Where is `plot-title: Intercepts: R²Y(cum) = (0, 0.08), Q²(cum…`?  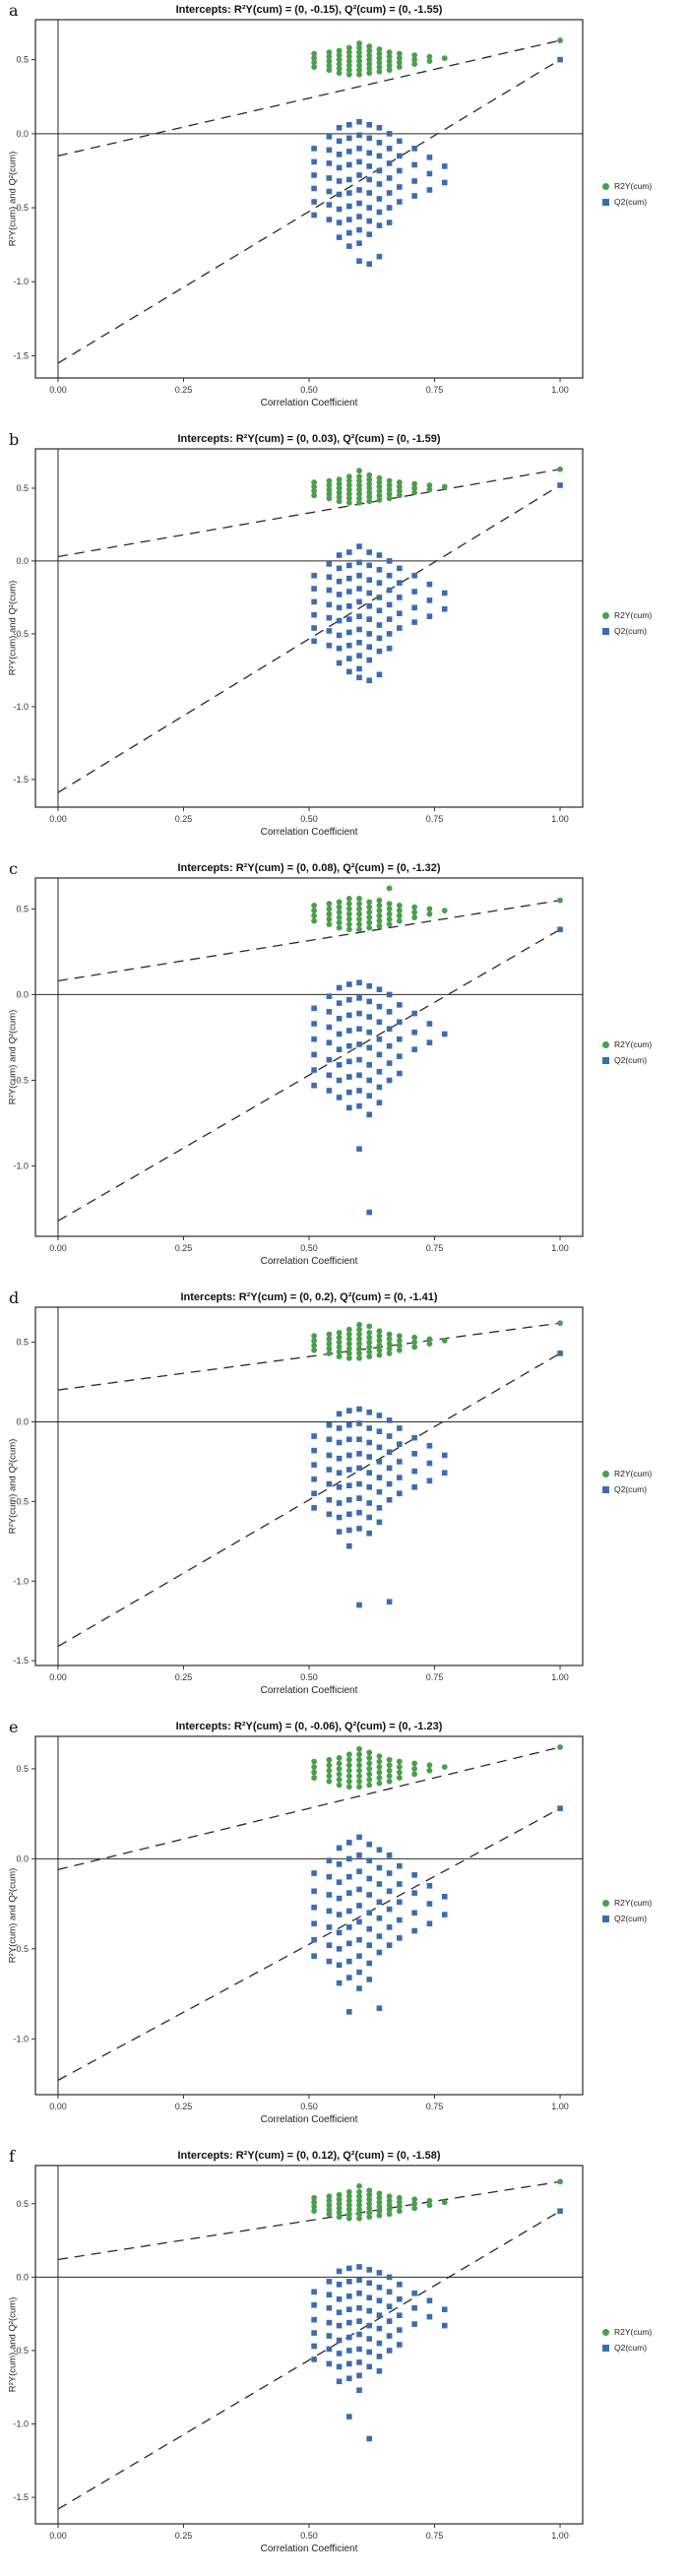 plot-title: Intercepts: R²Y(cum) = (0, 0.08), Q²(cum… is located at coordinates (309, 868).